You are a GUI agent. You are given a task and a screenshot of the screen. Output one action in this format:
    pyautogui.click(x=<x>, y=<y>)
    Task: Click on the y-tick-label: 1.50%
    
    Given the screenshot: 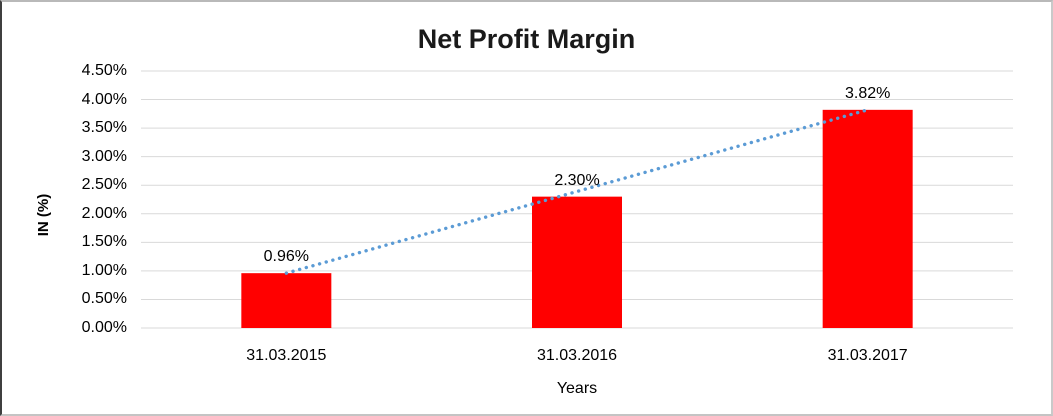 What is the action you would take?
    pyautogui.click(x=104, y=242)
    